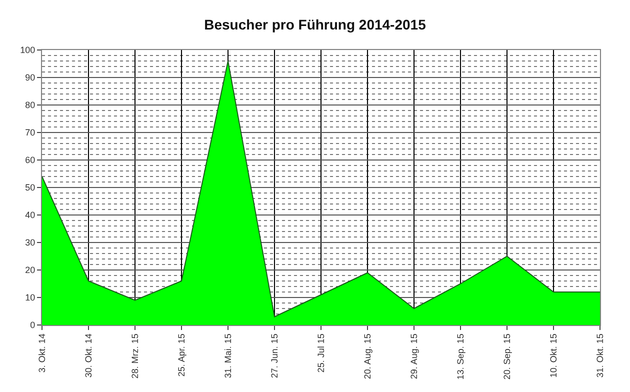  What do you see at coordinates (88, 356) in the screenshot?
I see `x-tick-label: 30. Okt. 14` at bounding box center [88, 356].